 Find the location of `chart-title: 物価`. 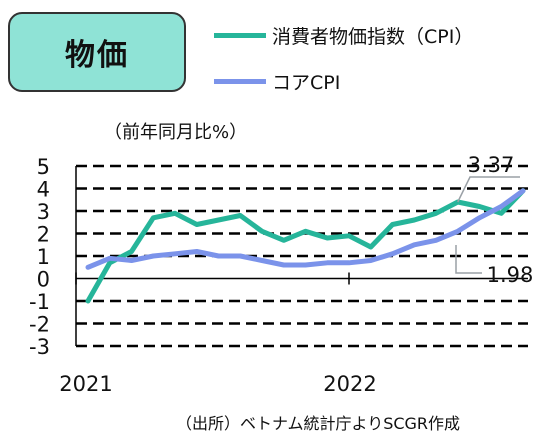

chart-title: 物価 is located at coordinates (97, 55).